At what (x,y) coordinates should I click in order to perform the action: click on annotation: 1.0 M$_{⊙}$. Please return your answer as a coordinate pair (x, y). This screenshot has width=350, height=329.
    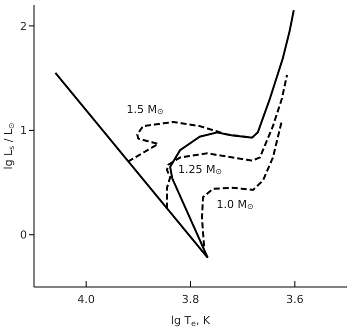
    Looking at the image, I should click on (235, 205).